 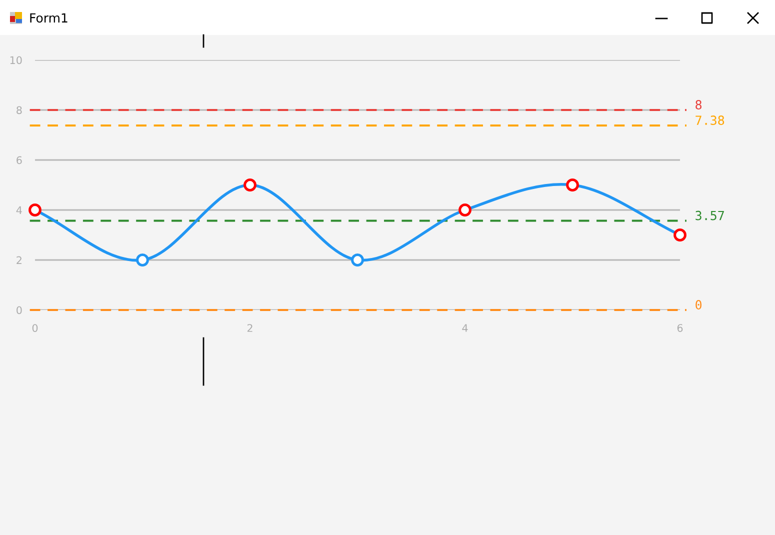 I want to click on ref-line-label: 7.38, so click(x=710, y=120).